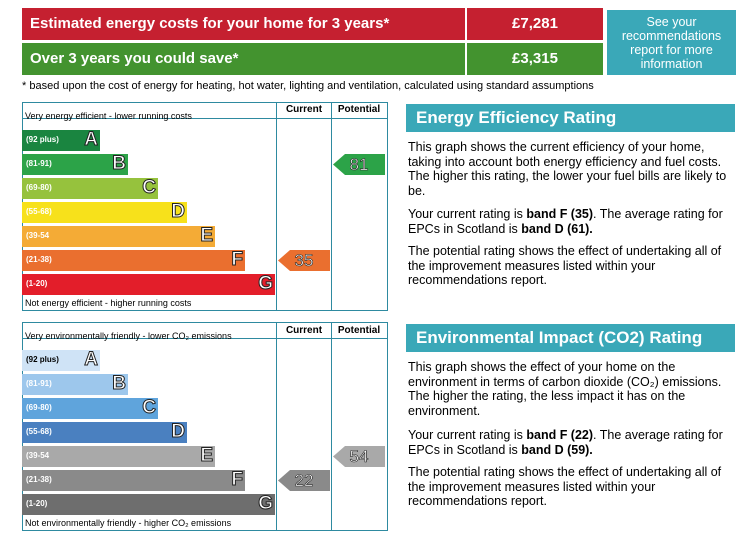  What do you see at coordinates (133, 260) in the screenshot?
I see `energy-band-f: (21-38) F` at bounding box center [133, 260].